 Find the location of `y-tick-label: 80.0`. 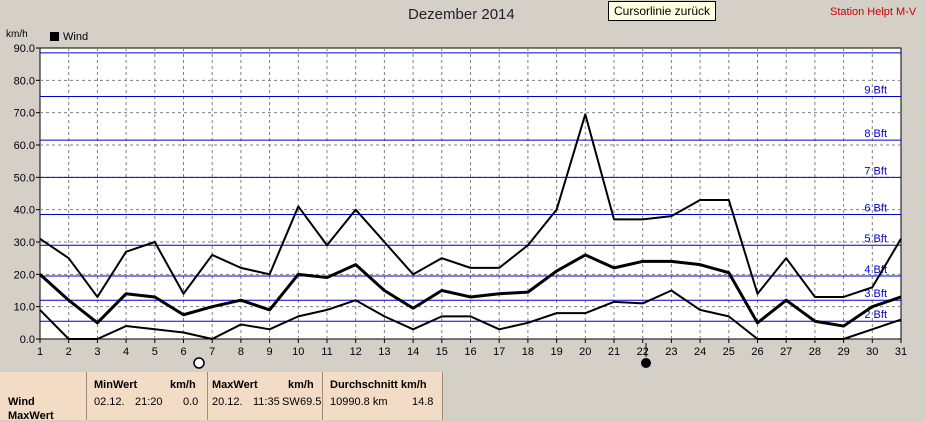

y-tick-label: 80.0 is located at coordinates (24, 81).